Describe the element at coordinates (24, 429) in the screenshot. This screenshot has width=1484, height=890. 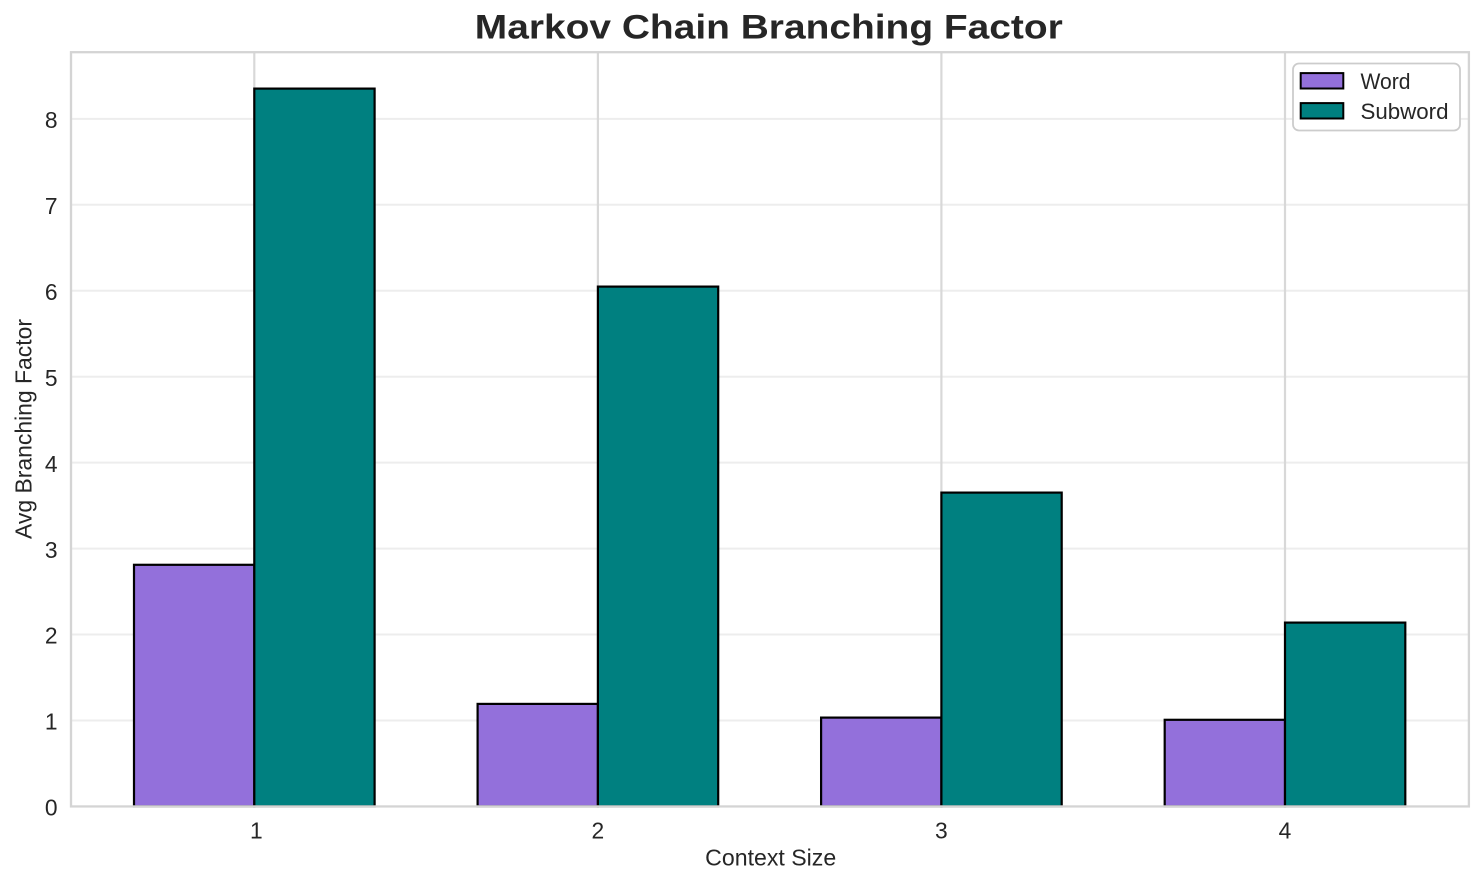
I see `svg-text: Avg Branching Factor` at that location.